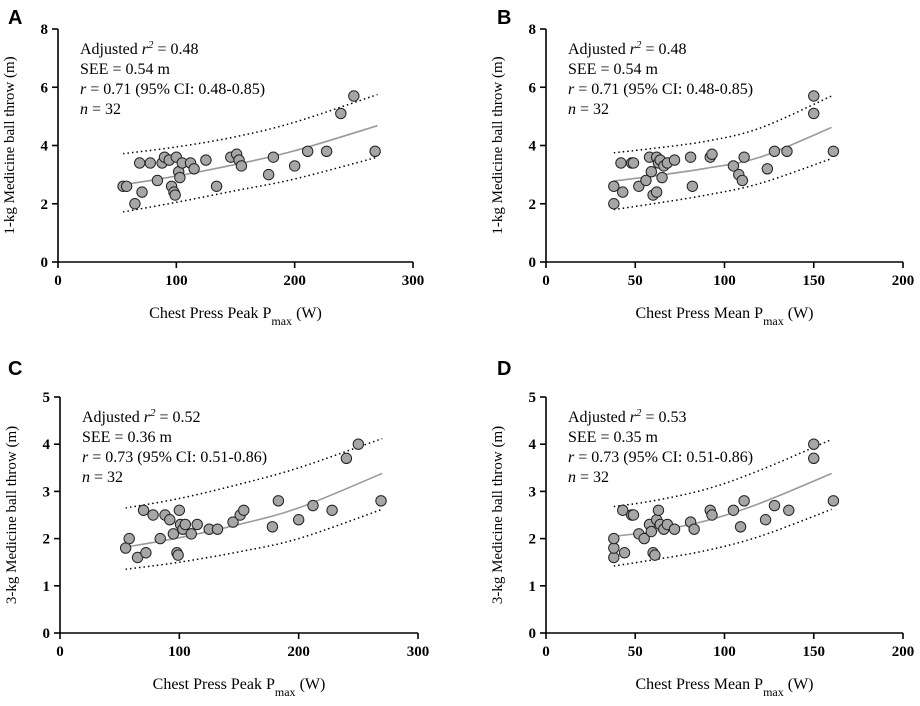  What do you see at coordinates (533, 30) in the screenshot?
I see `y-tick-label: 8` at bounding box center [533, 30].